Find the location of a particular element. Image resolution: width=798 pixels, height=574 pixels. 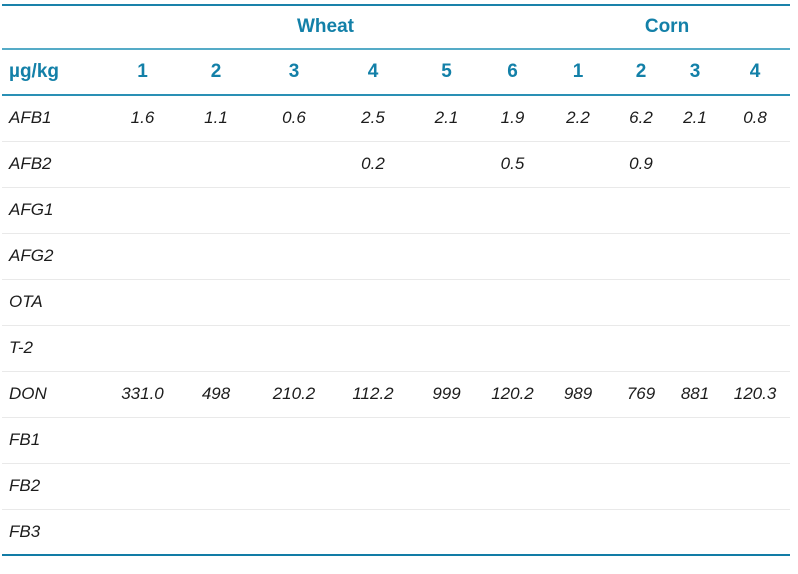

analyte-label: AFB2 is located at coordinates (30, 163).